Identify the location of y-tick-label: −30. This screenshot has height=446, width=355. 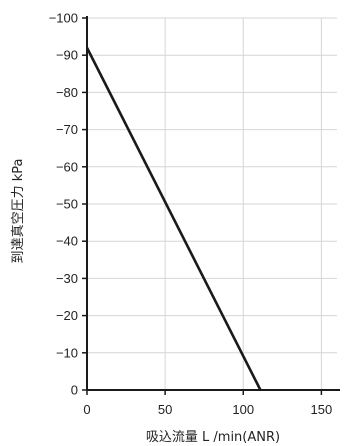
(67, 278).